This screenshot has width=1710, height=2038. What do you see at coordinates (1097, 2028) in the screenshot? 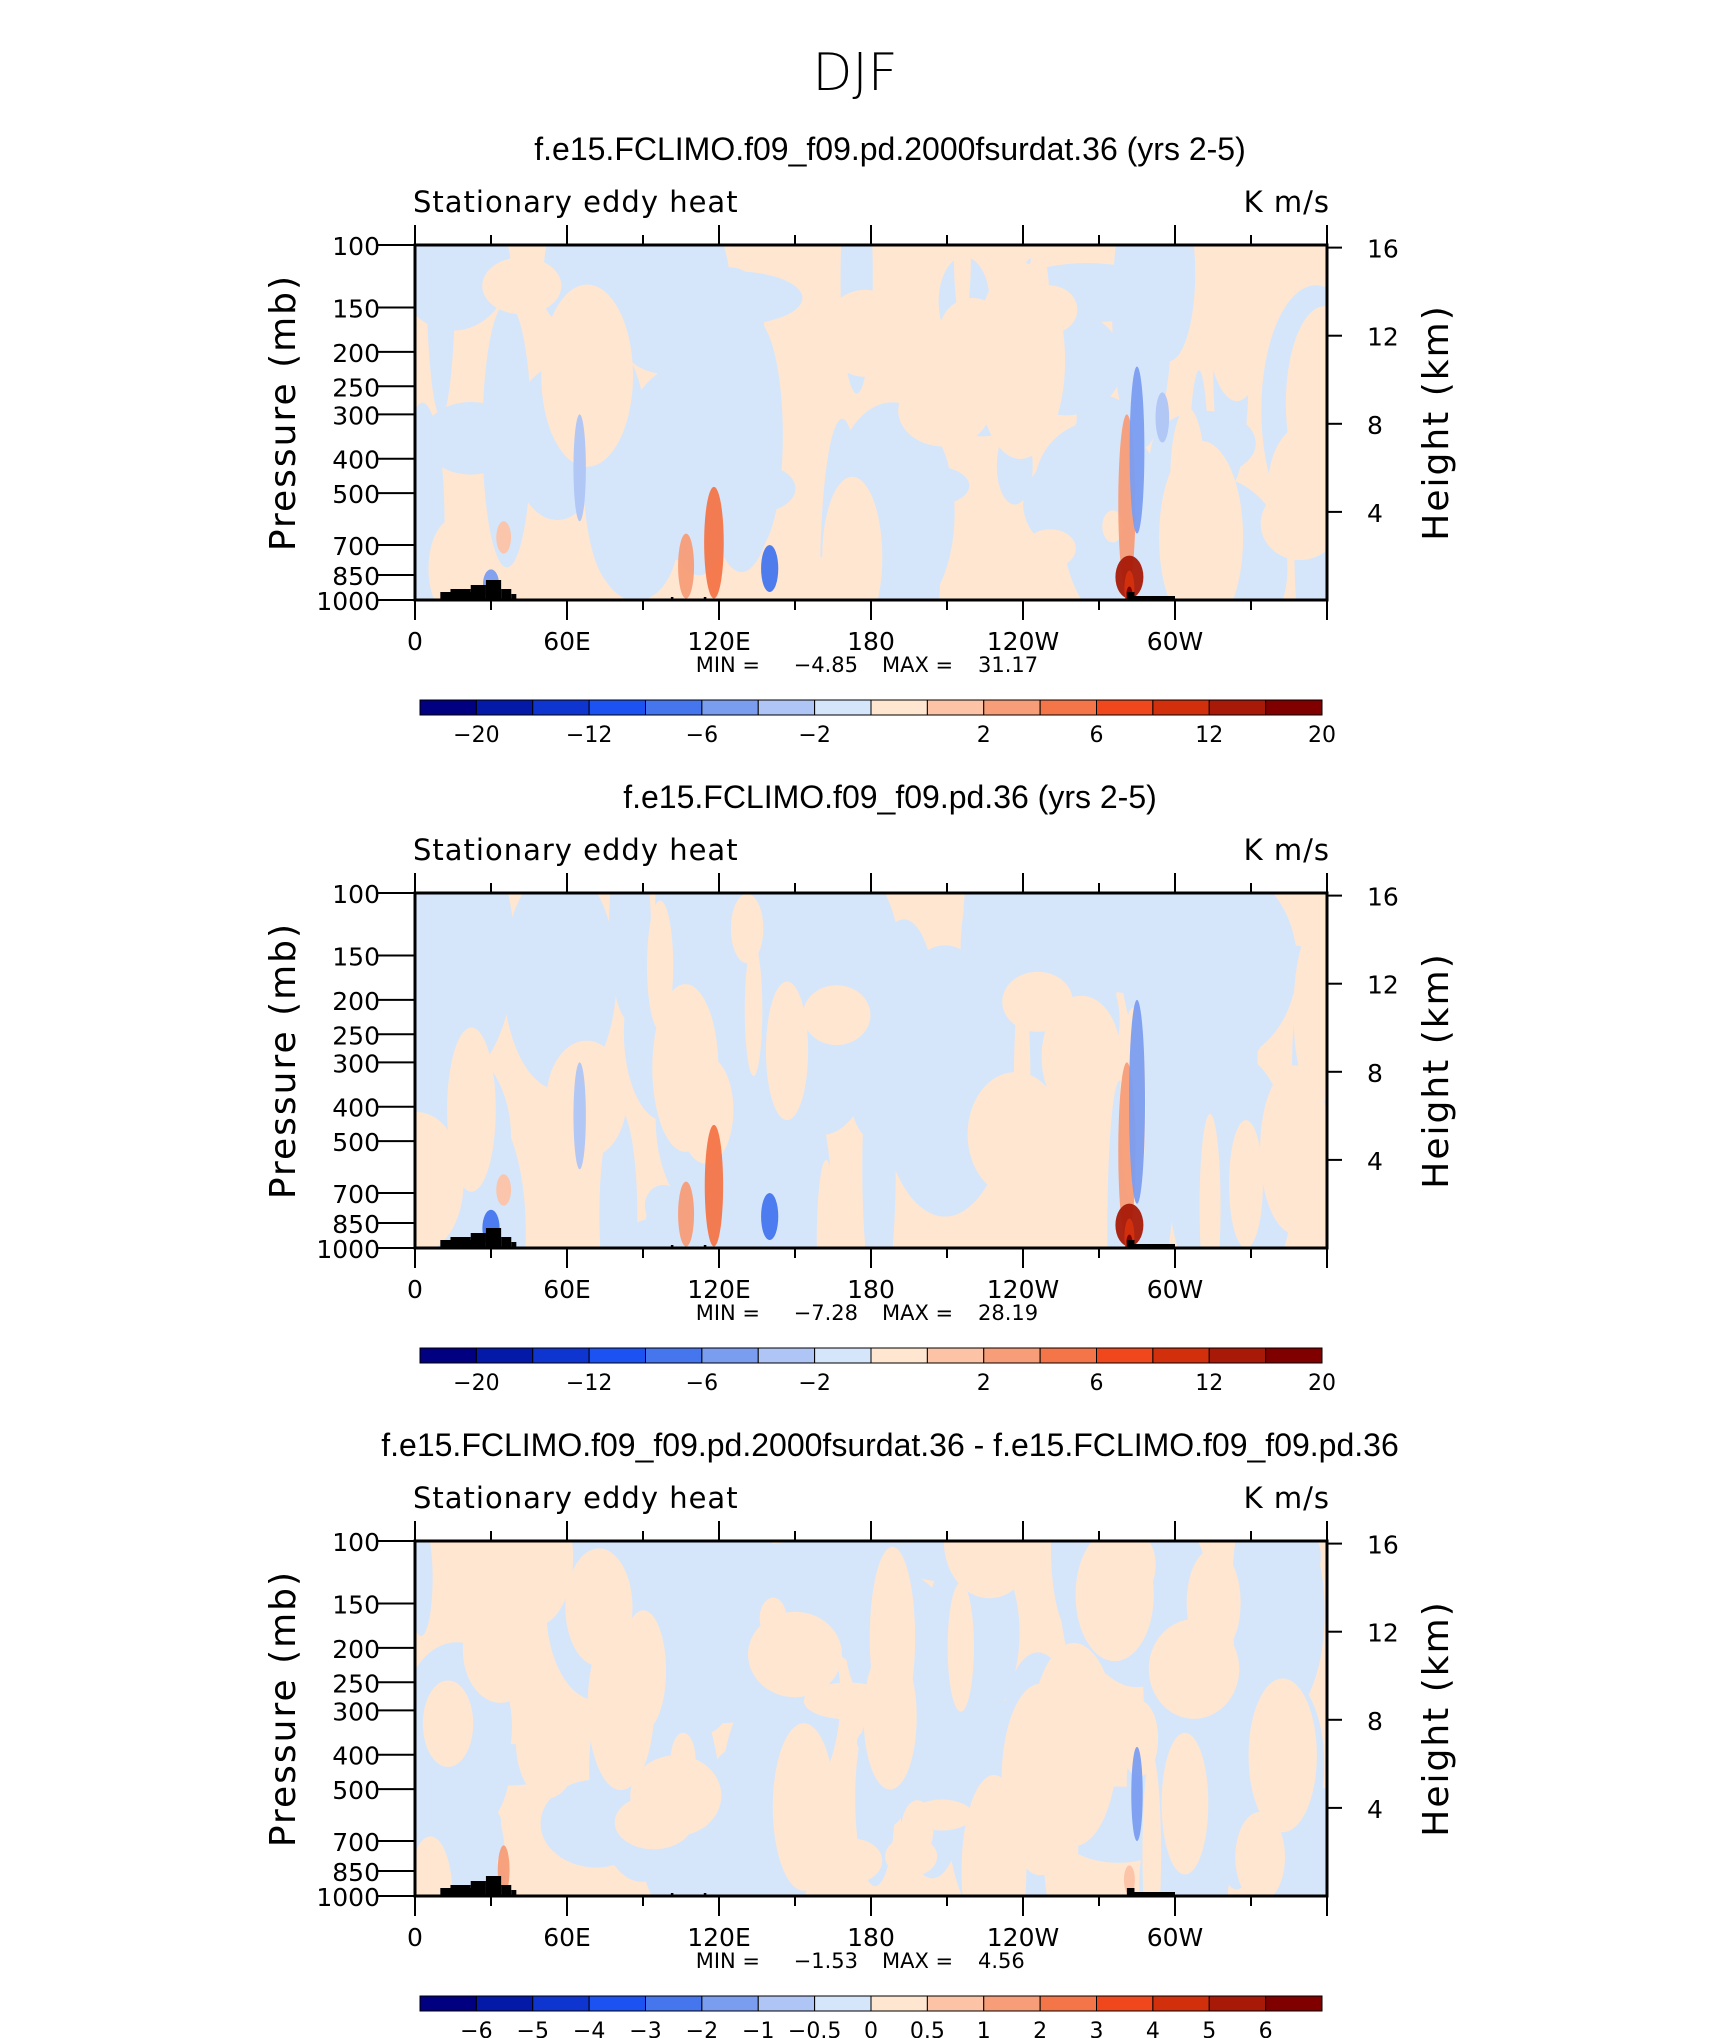
I see `colorbar-label: 3` at bounding box center [1097, 2028].